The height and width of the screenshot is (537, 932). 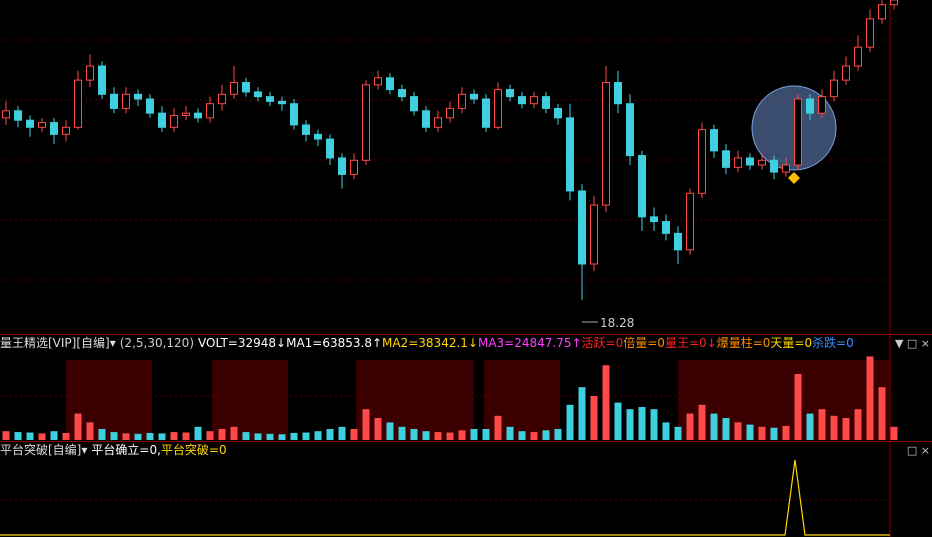 What do you see at coordinates (466, 450) in the screenshot?
I see `platform-header: 平台突破[自编]▾ 平台确立=0,平台突破=0 □ ×` at bounding box center [466, 450].